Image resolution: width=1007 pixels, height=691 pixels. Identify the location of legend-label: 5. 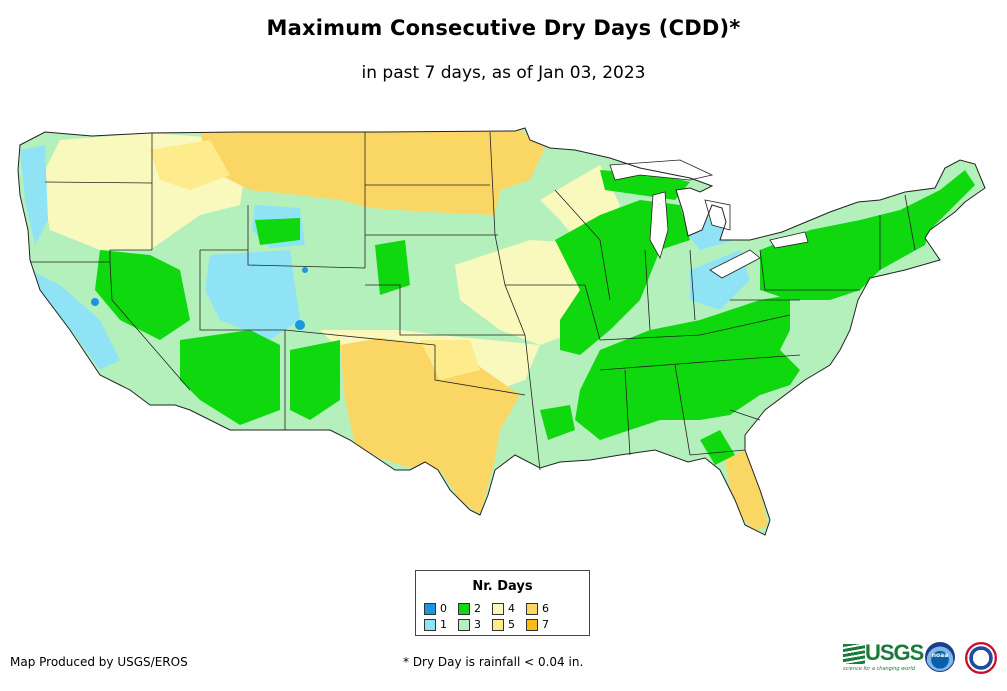
(511, 624).